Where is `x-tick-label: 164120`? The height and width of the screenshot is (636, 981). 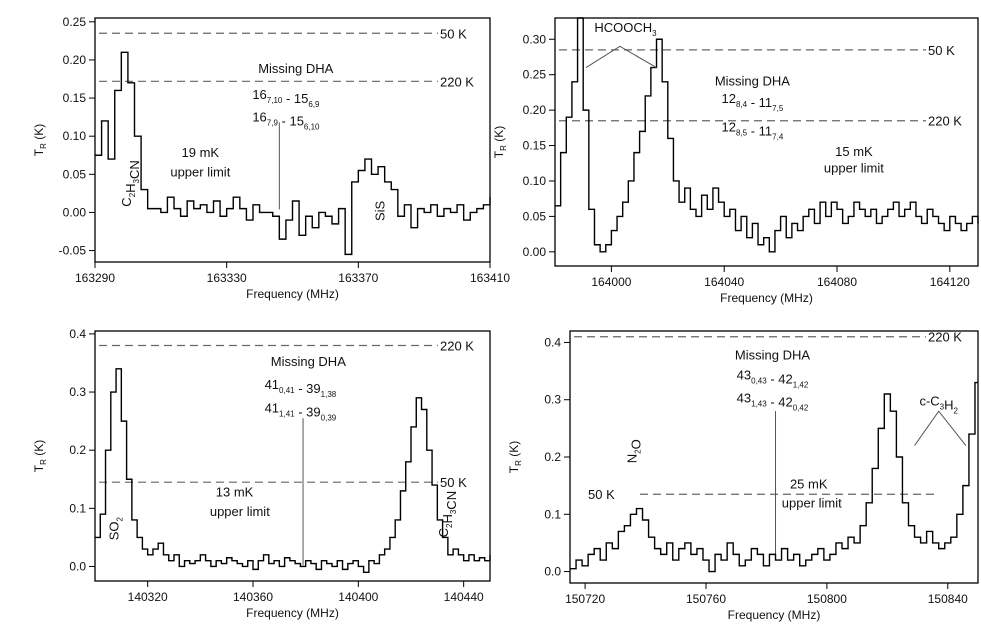 x-tick-label: 164120 is located at coordinates (950, 282).